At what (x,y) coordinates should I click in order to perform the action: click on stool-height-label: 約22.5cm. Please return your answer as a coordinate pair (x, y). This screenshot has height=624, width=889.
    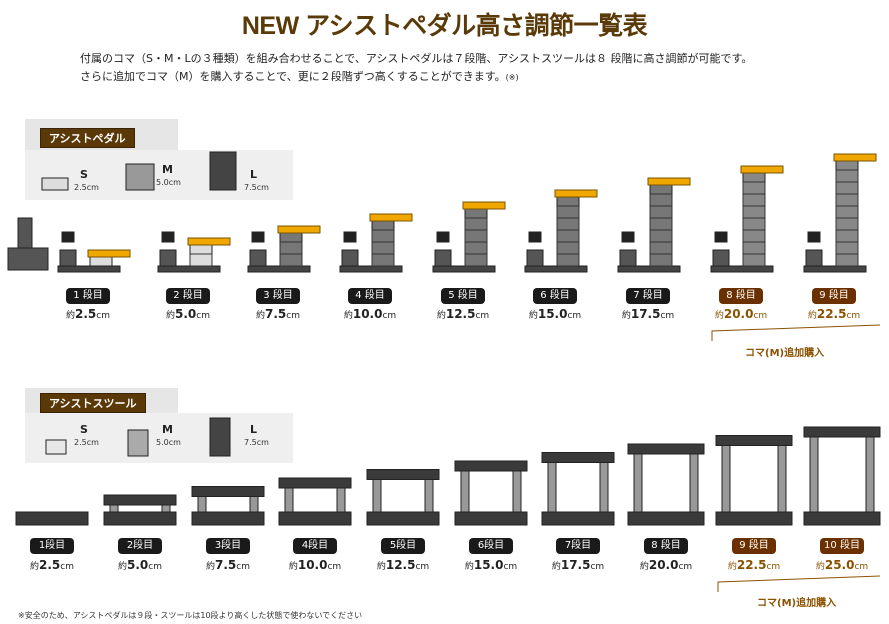
    Looking at the image, I should click on (754, 565).